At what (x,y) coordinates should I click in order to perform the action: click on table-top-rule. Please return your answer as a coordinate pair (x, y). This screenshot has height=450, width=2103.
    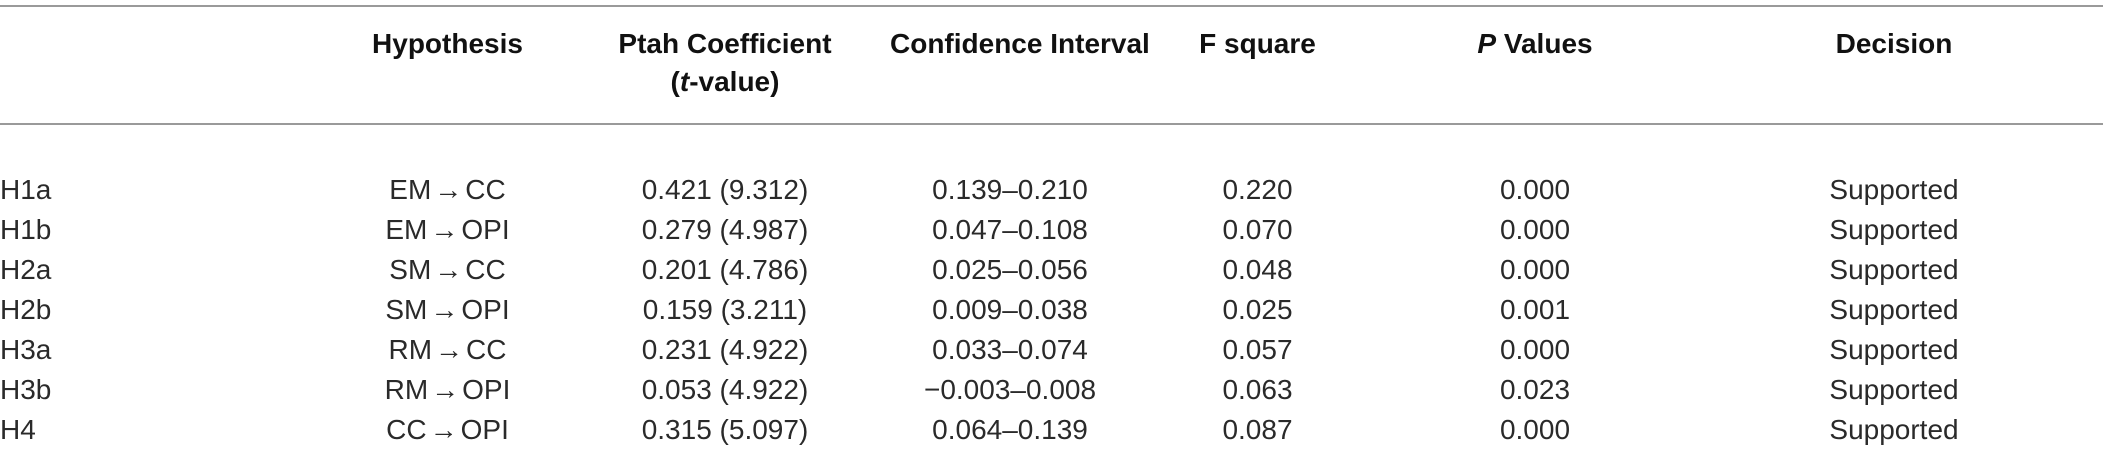
    Looking at the image, I should click on (1051, 6).